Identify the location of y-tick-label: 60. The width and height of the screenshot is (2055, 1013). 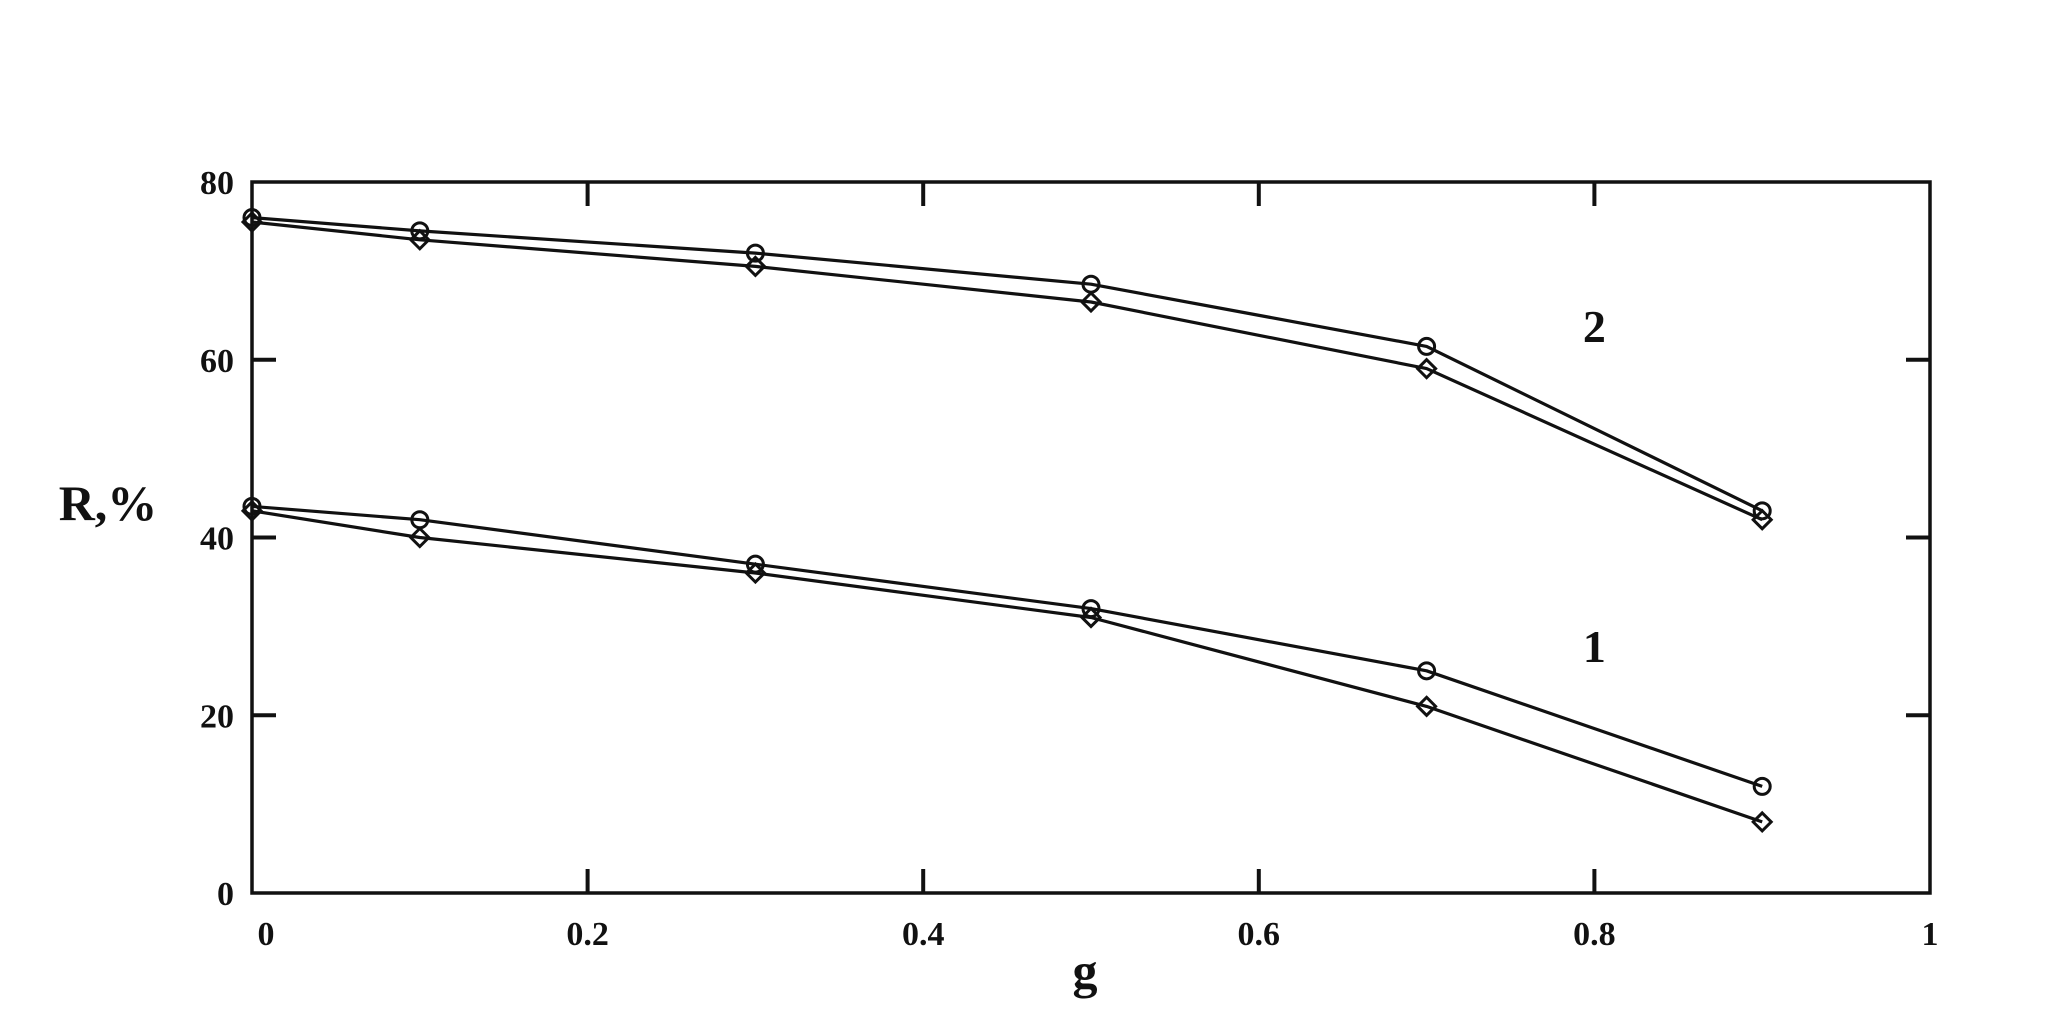
(217, 361).